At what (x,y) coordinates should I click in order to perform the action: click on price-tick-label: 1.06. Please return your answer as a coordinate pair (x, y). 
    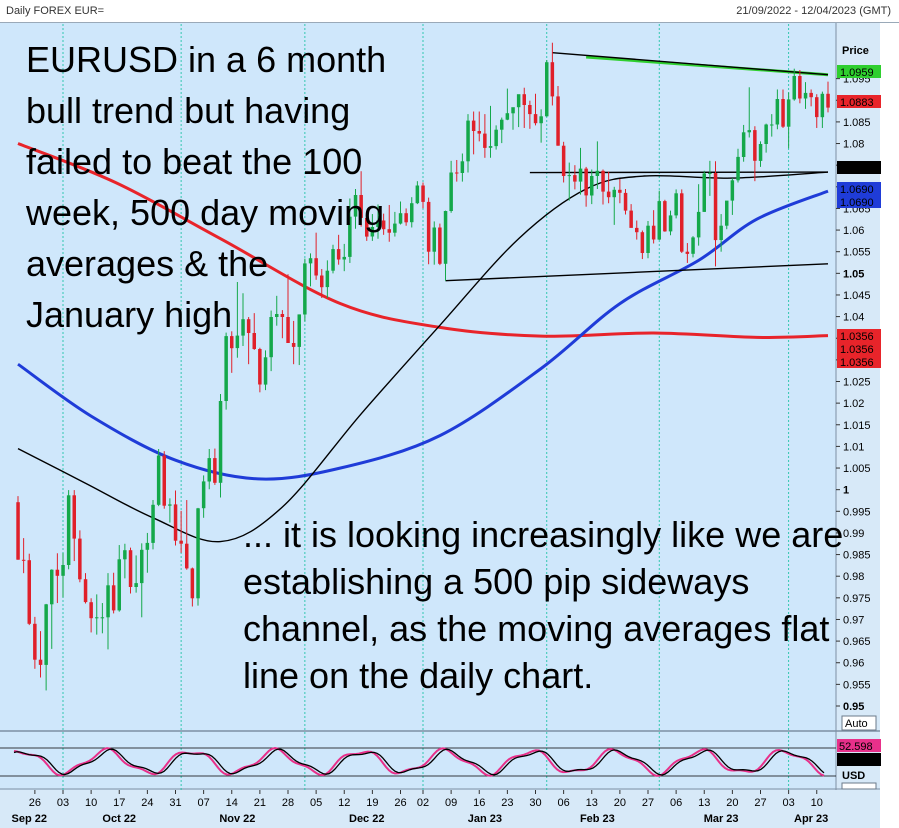
    Looking at the image, I should click on (853, 231).